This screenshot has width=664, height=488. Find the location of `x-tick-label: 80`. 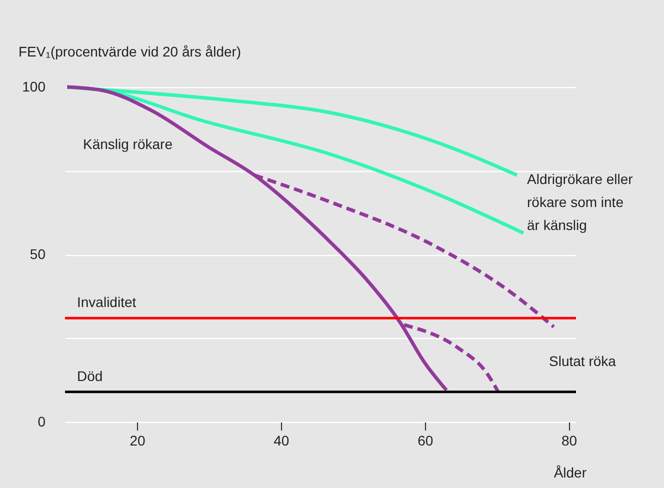

x-tick-label: 80 is located at coordinates (570, 440).